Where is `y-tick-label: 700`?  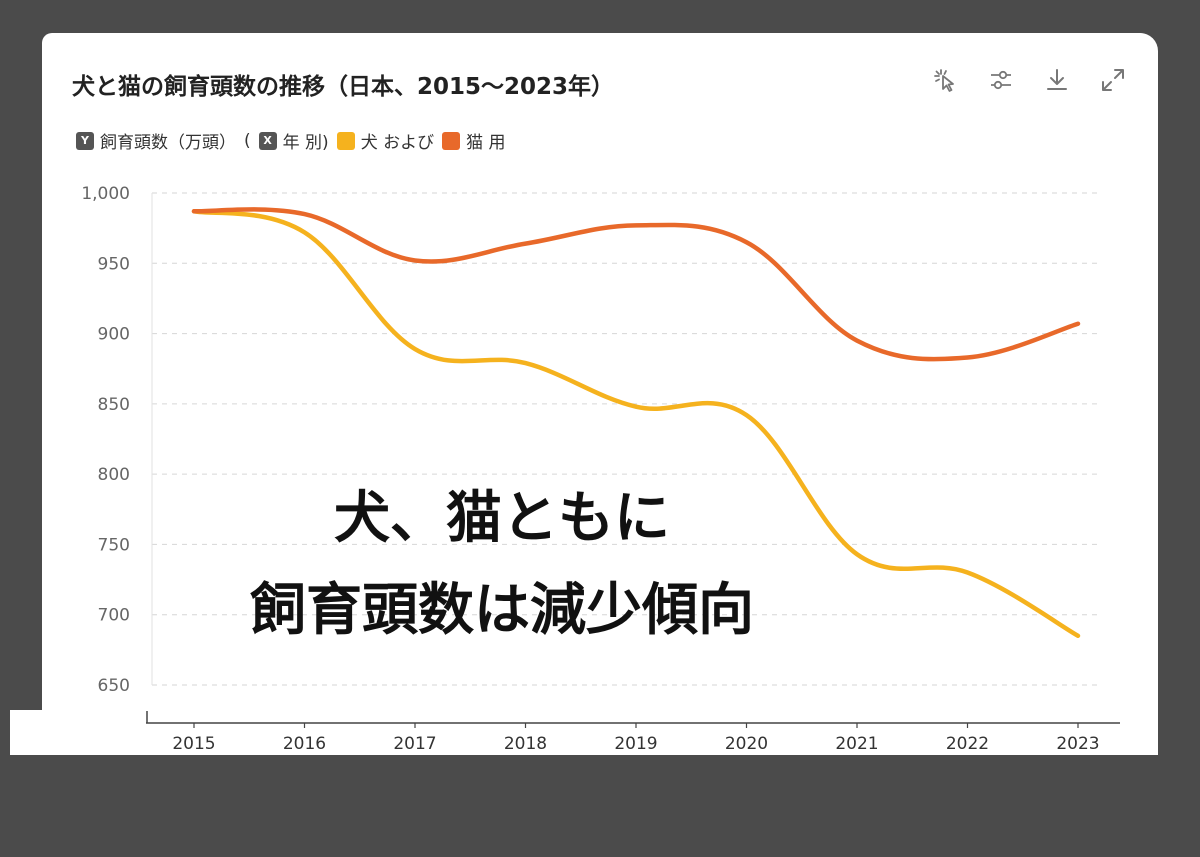
y-tick-label: 700 is located at coordinates (114, 616).